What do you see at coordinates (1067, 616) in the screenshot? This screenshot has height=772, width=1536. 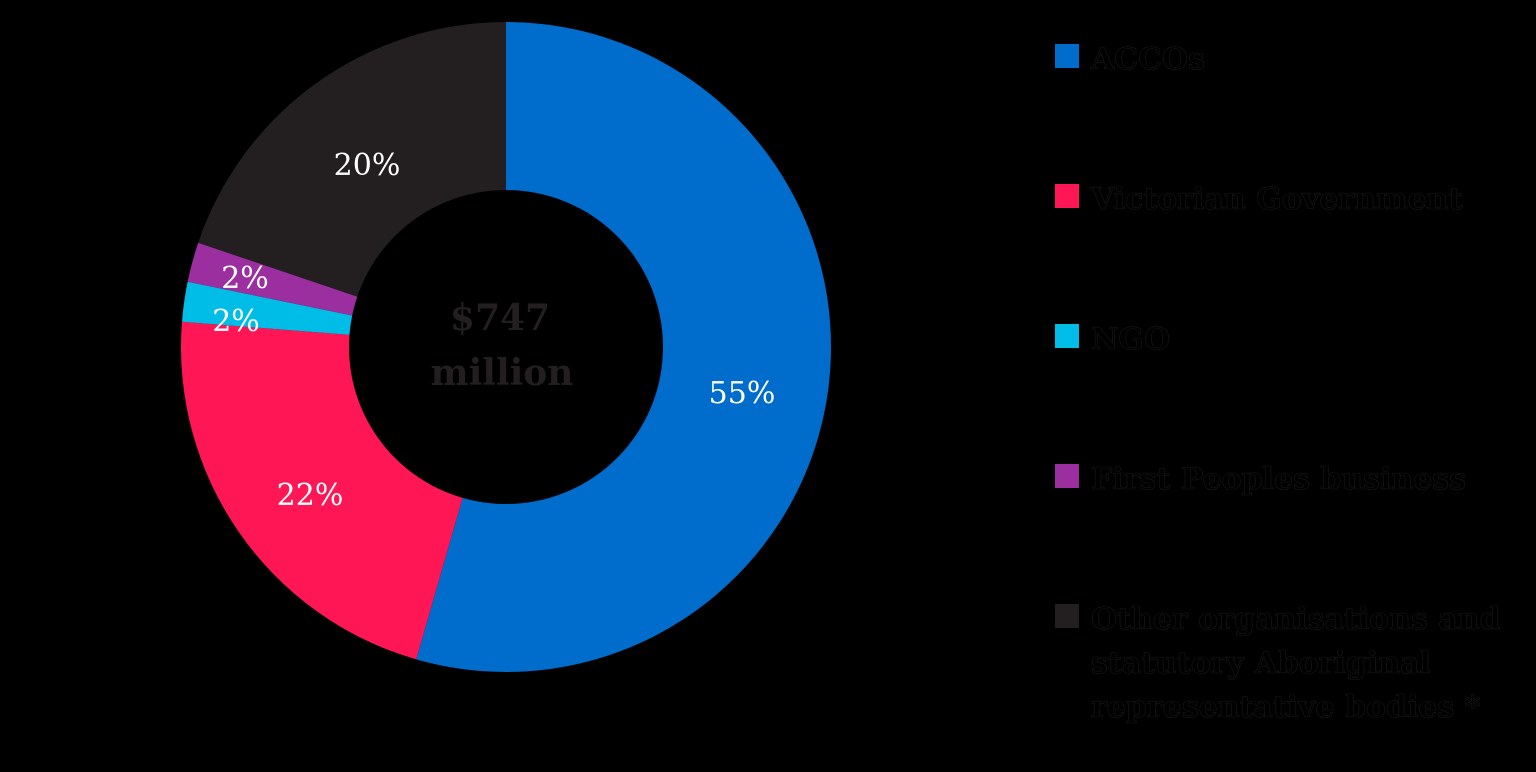 I see `legend-swatch-other` at bounding box center [1067, 616].